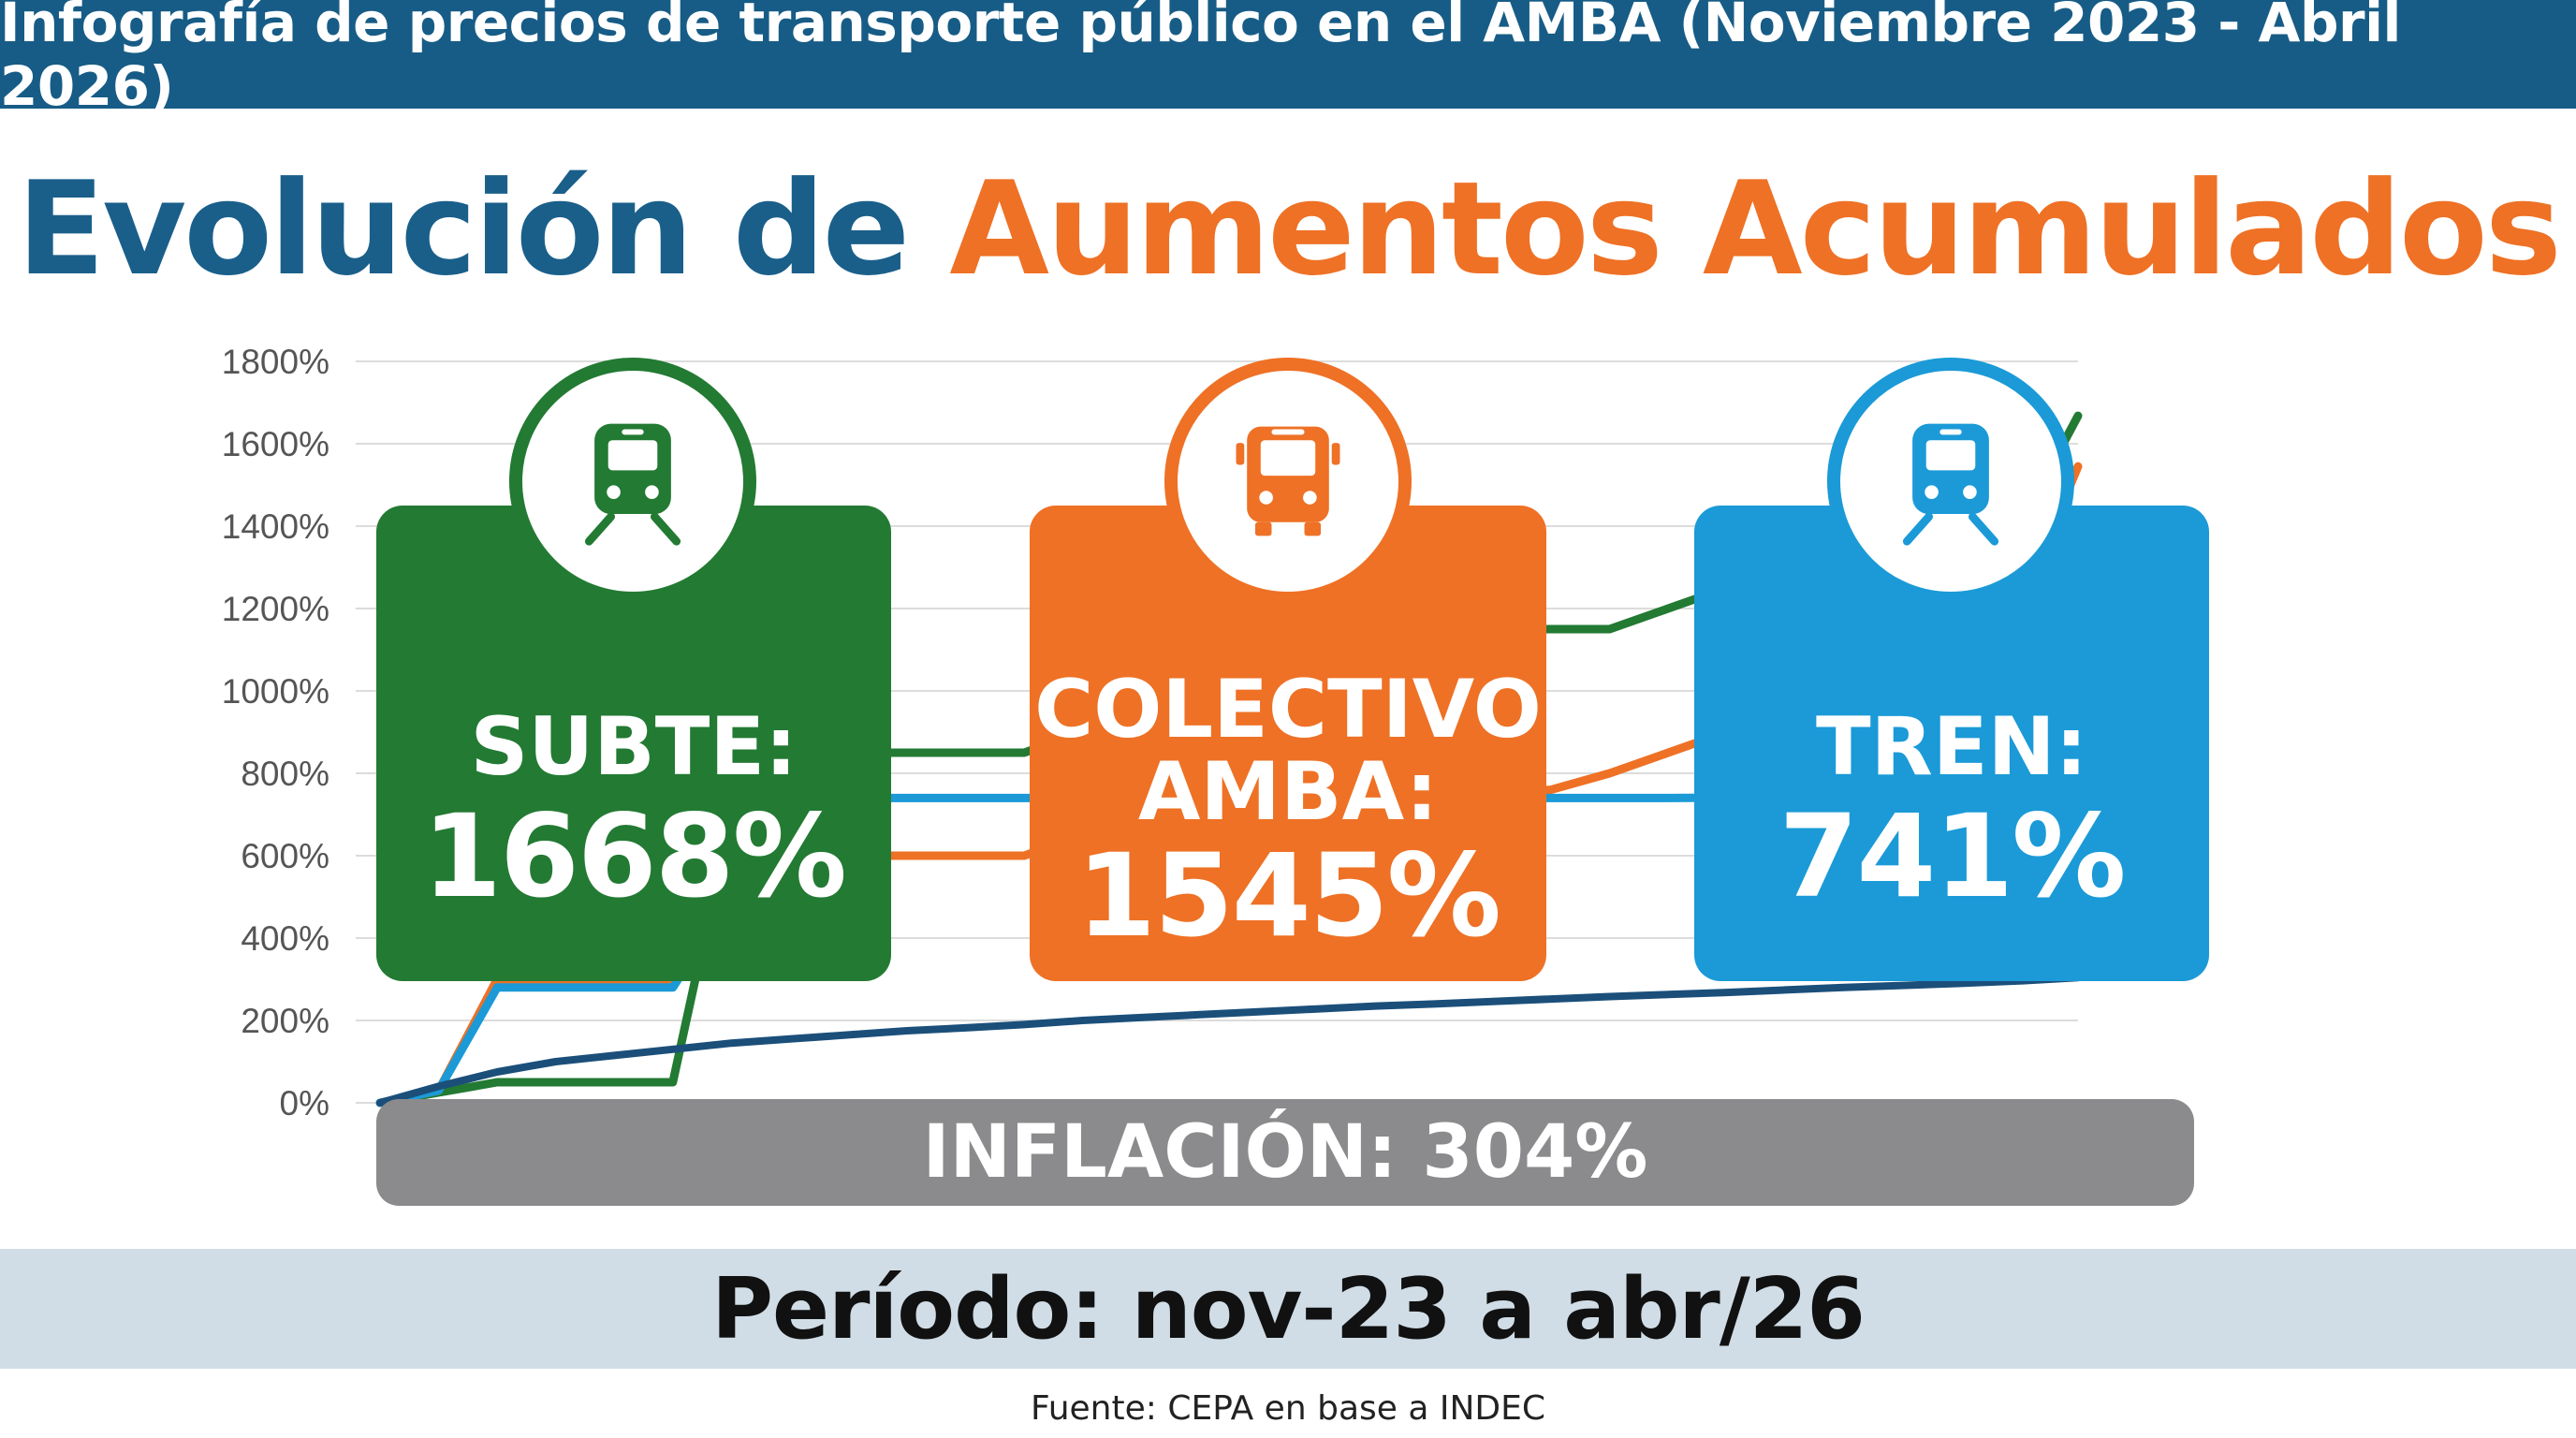 This screenshot has height=1438, width=2576. What do you see at coordinates (285, 774) in the screenshot?
I see `y-tick-label: 800%` at bounding box center [285, 774].